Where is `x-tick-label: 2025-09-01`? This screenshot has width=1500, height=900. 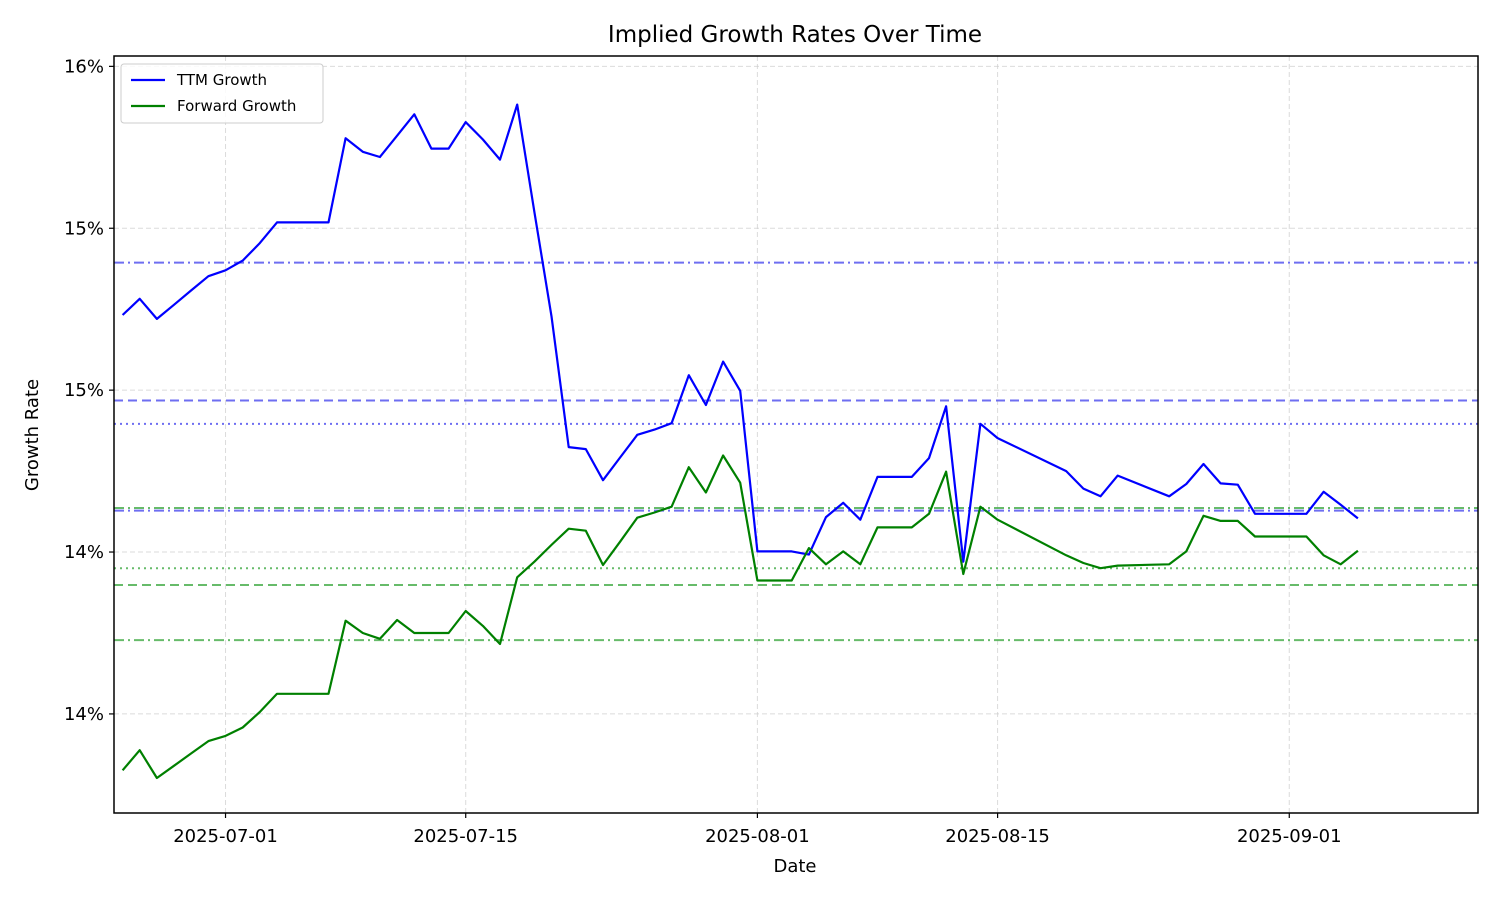
x-tick-label: 2025-09-01 is located at coordinates (1289, 836).